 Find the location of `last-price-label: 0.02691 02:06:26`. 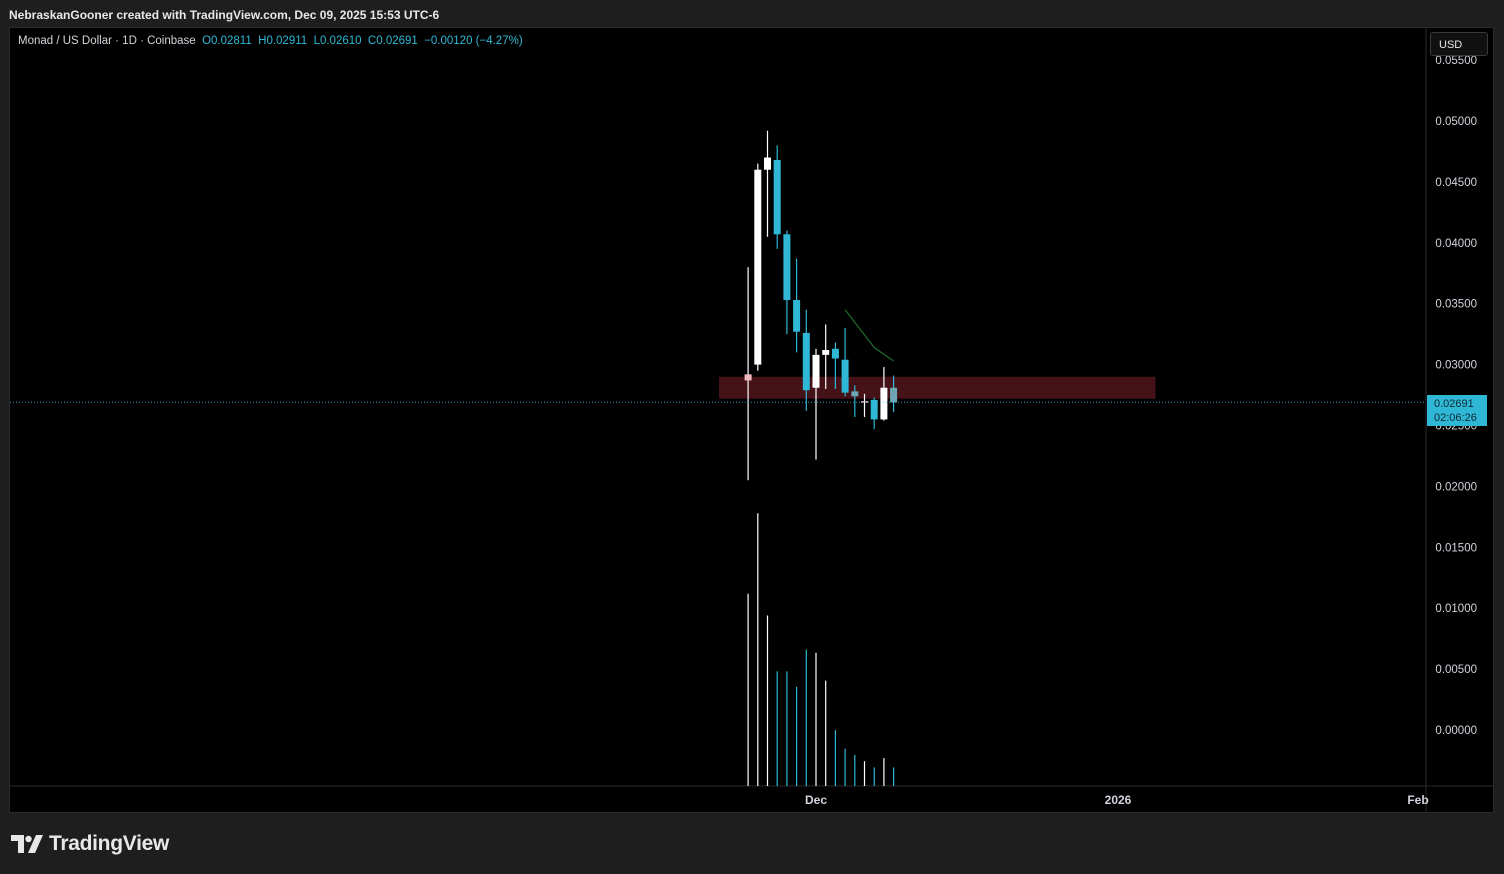

last-price-label: 0.02691 02:06:26 is located at coordinates (1457, 410).